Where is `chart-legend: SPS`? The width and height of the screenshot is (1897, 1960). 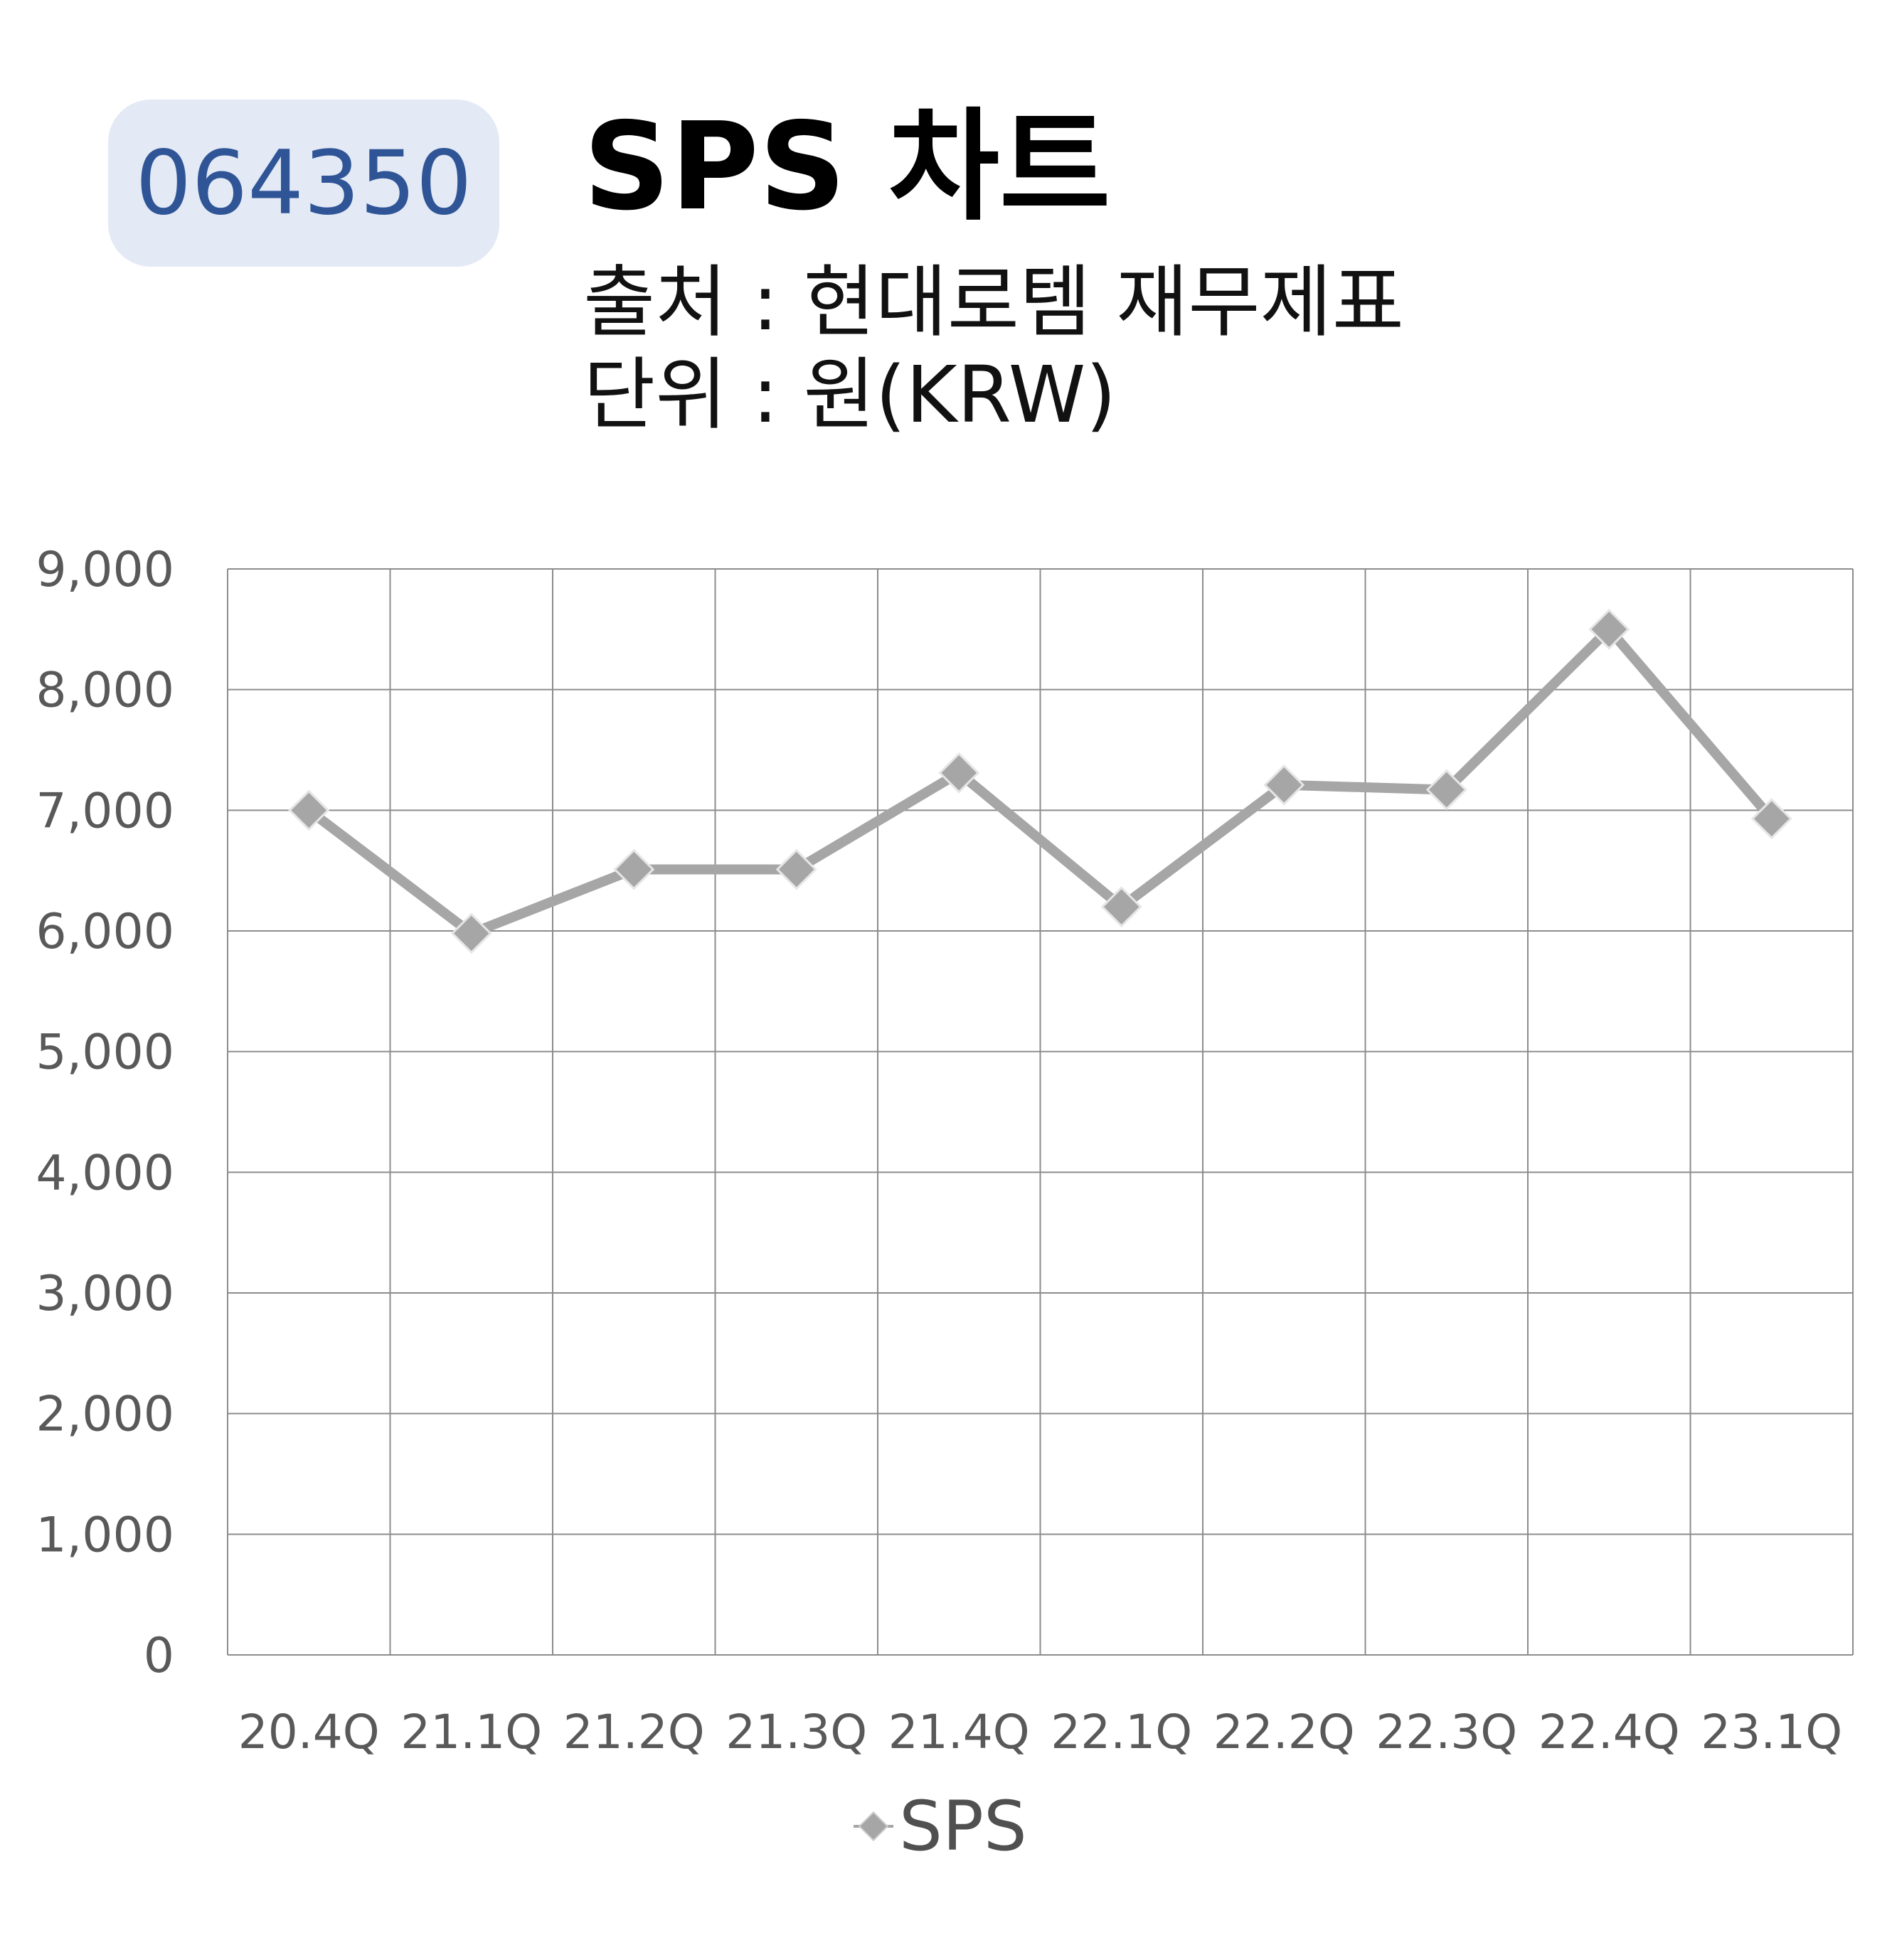
chart-legend: SPS is located at coordinates (941, 1826).